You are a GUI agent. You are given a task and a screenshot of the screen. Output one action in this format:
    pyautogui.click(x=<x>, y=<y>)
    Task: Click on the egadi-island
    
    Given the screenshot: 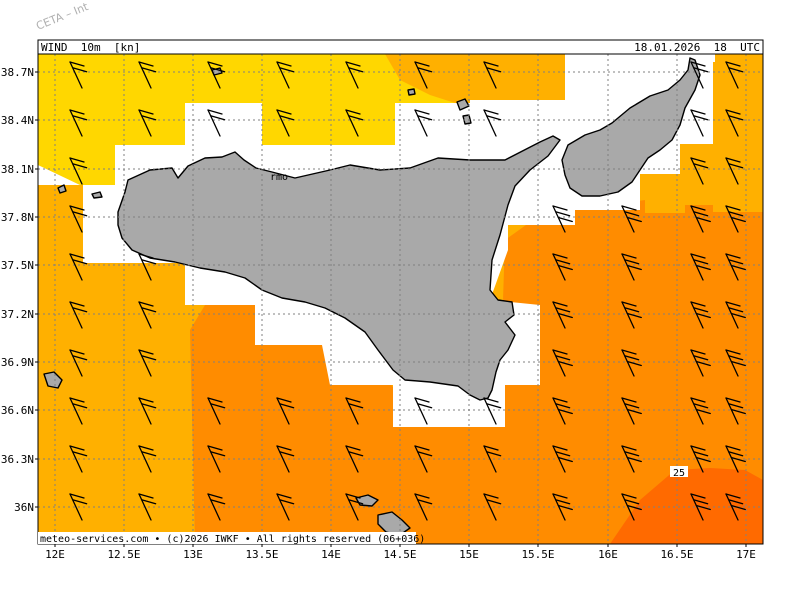 What is the action you would take?
    pyautogui.click(x=62, y=189)
    